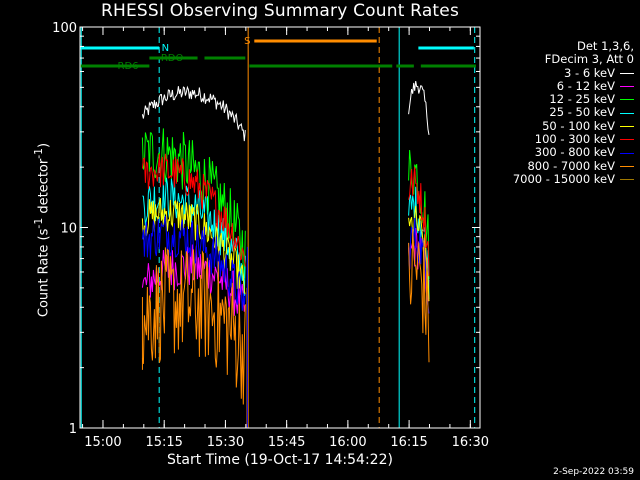 The height and width of the screenshot is (480, 640). Describe the element at coordinates (582, 112) in the screenshot. I see `legend-entry-label: 25 - 50 keV` at that location.